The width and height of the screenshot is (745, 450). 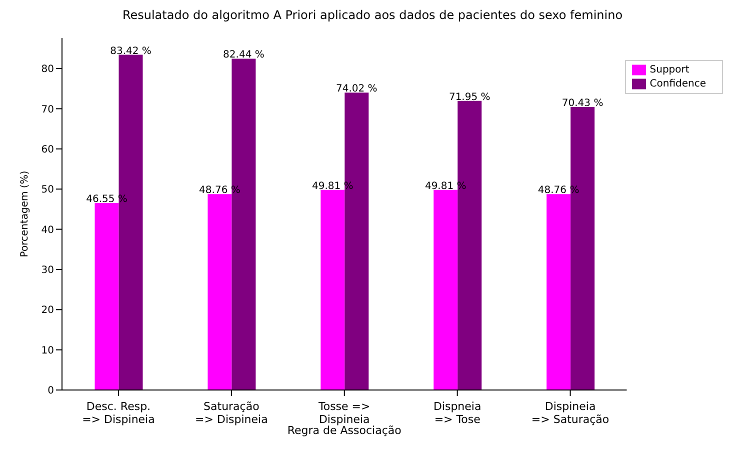 I want to click on x-tick-label: Desc. Resp. => Dispineia, so click(x=118, y=413).